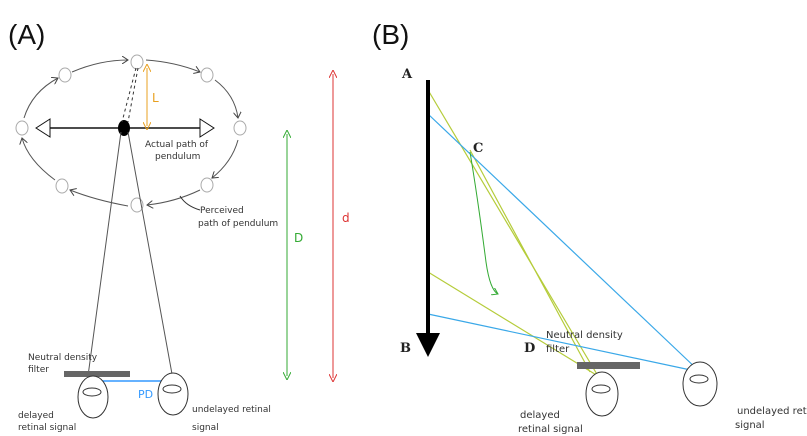  Describe the element at coordinates (190, 203) in the screenshot. I see `pointer` at that location.